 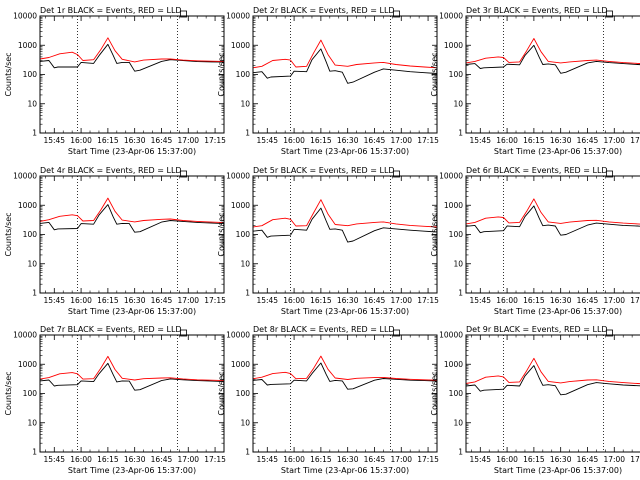 What do you see at coordinates (111, 329) in the screenshot?
I see `panel-title: Det 7r BLACK = Events, RED = LLD` at bounding box center [111, 329].